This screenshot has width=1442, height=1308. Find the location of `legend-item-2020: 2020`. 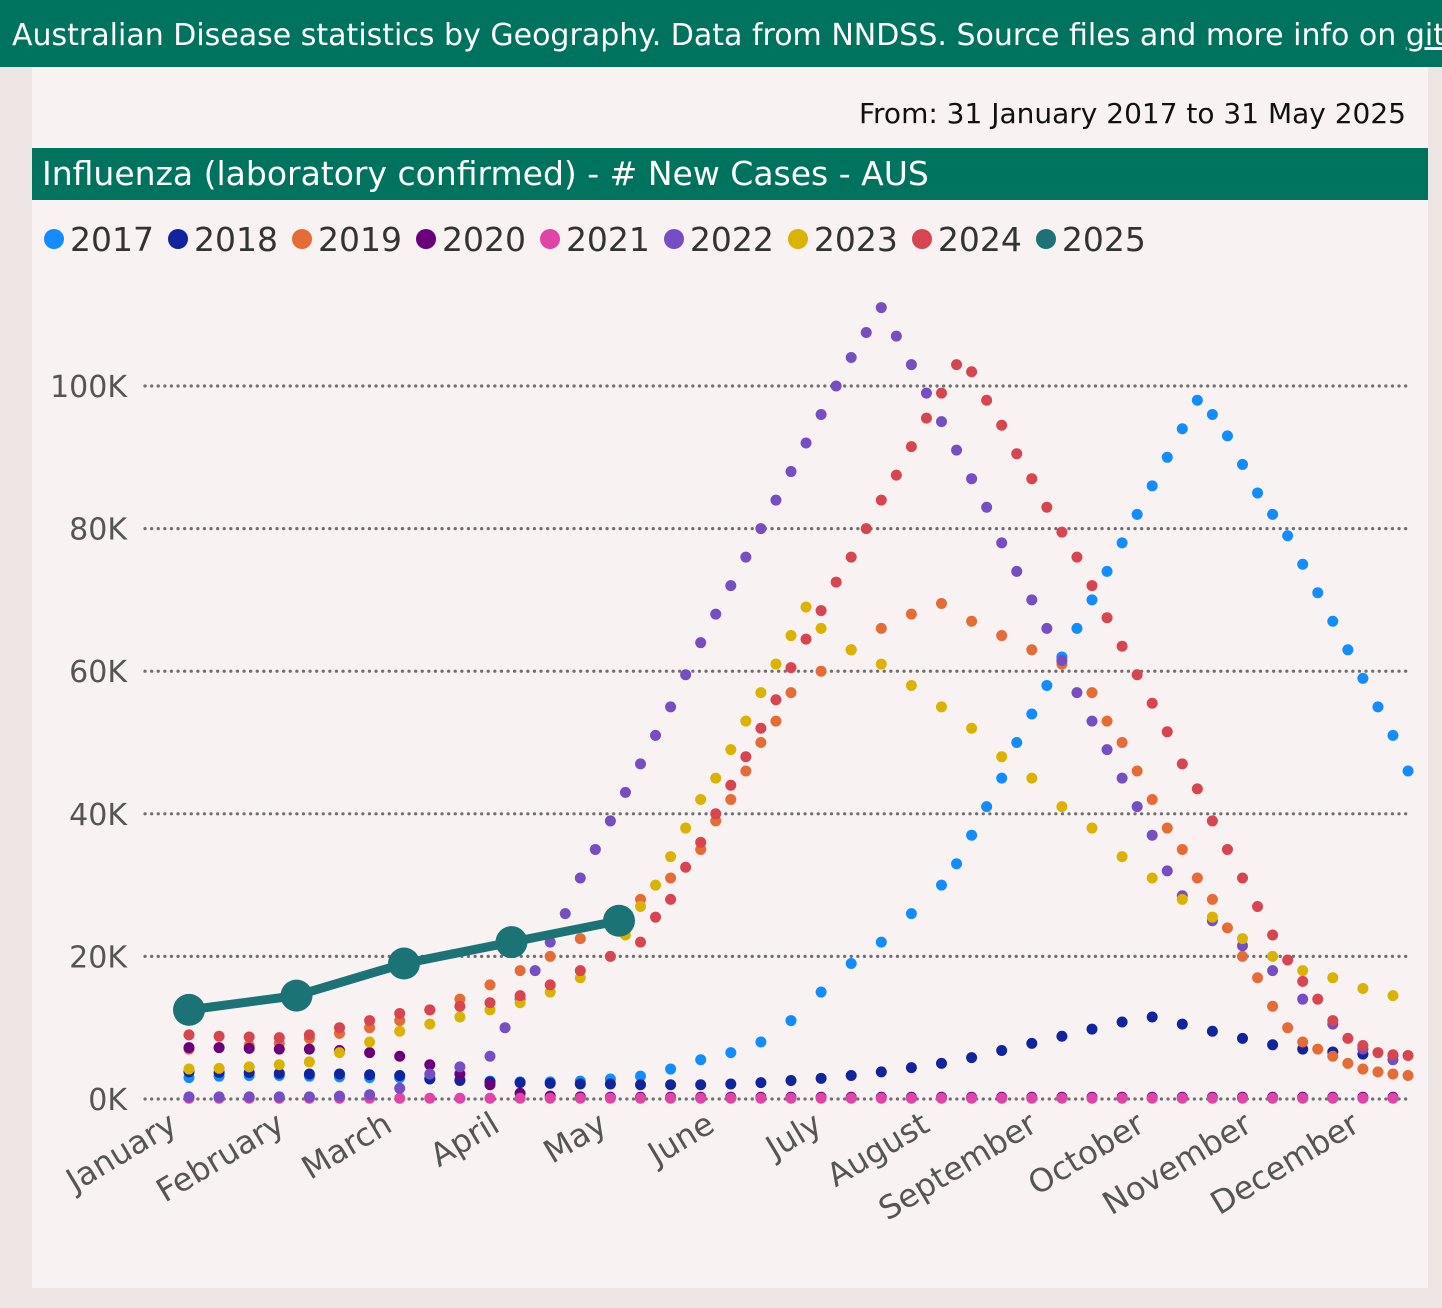

legend-item-2020: 2020 is located at coordinates (470, 239).